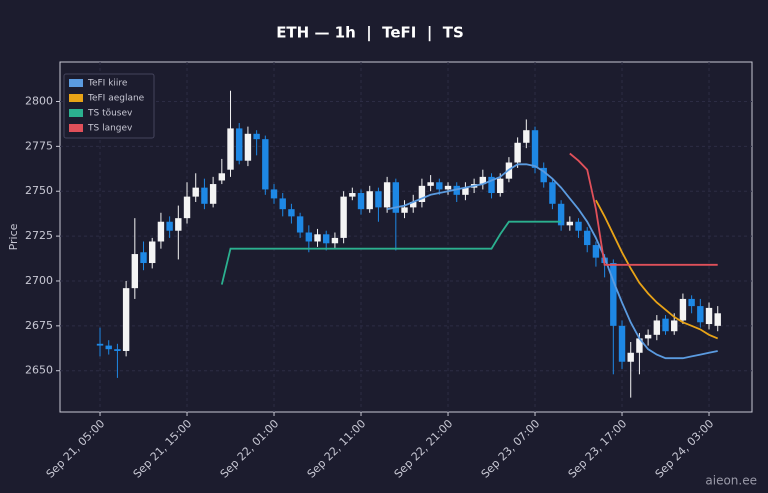 The height and width of the screenshot is (493, 768). What do you see at coordinates (511, 449) in the screenshot?
I see `x-tick-label: Sep 23, 07:00` at bounding box center [511, 449].